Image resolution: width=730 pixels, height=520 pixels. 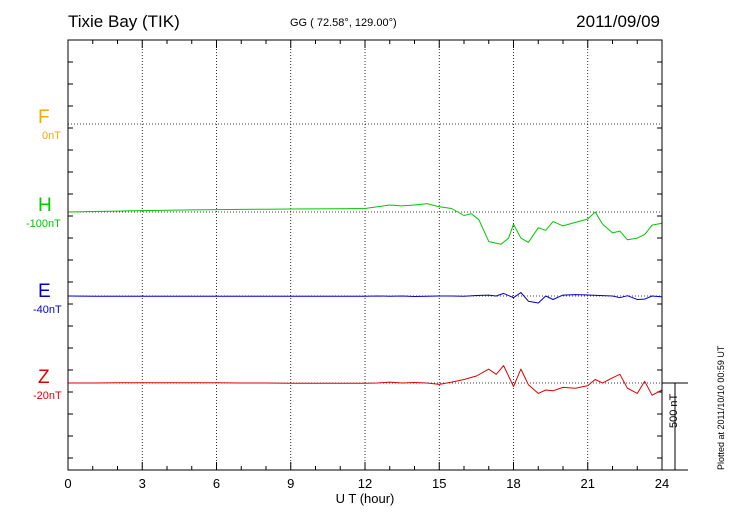 I want to click on component-f-offset: 0nT, so click(x=51, y=136).